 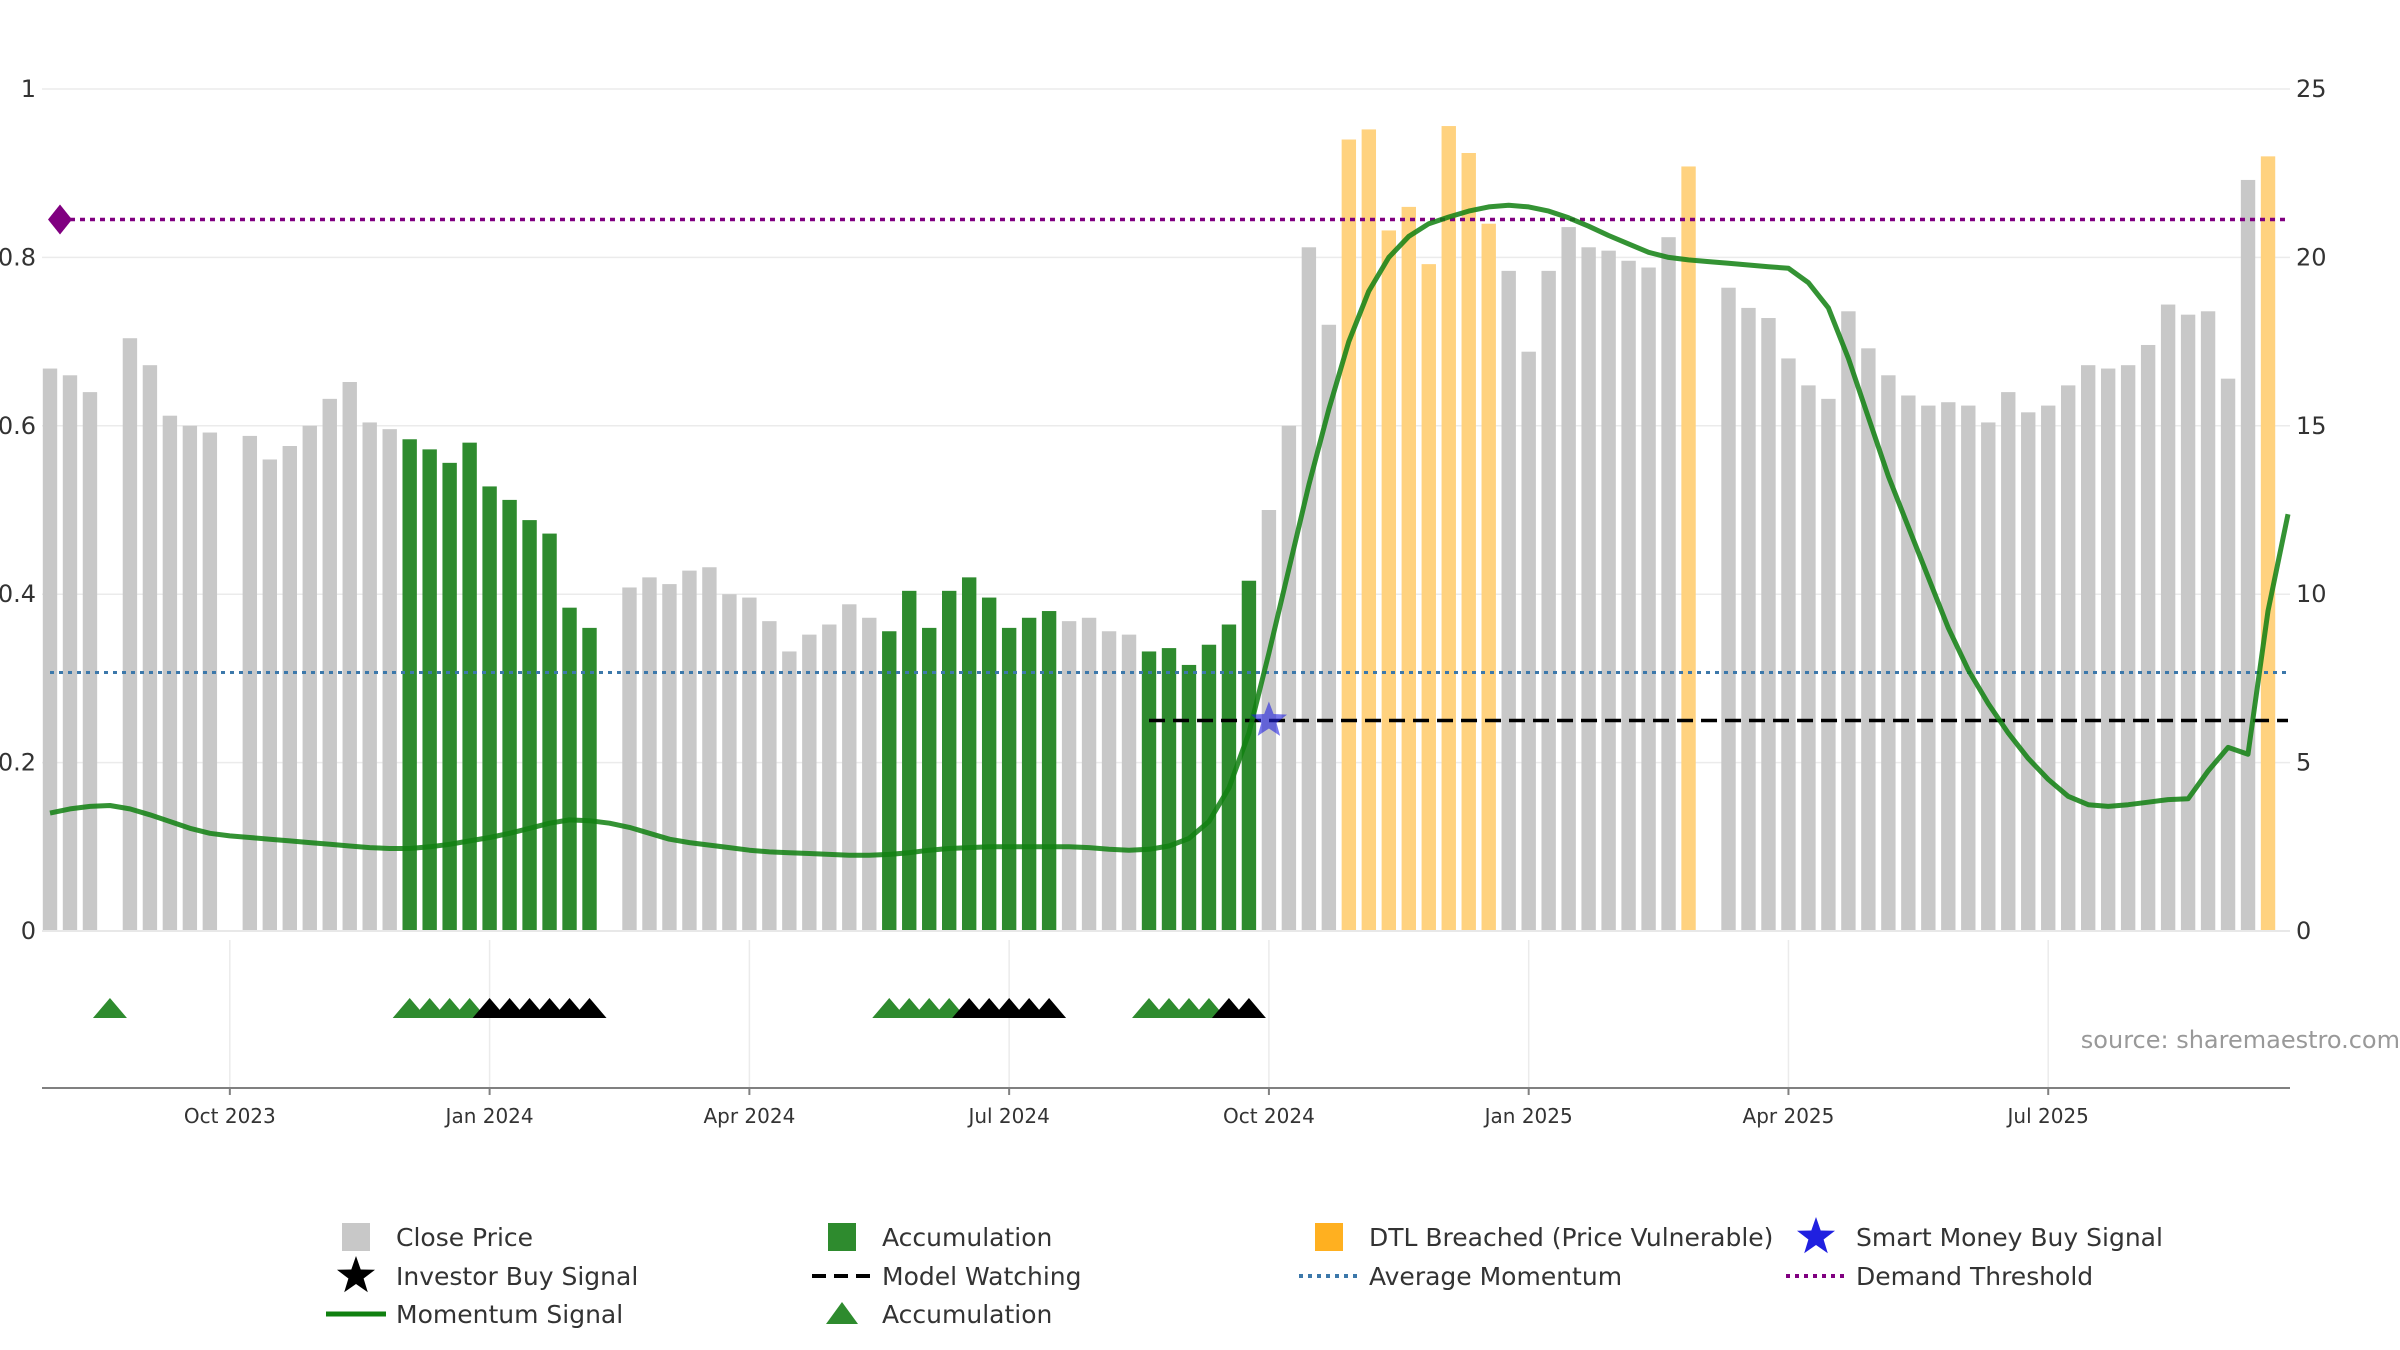 What do you see at coordinates (18, 257) in the screenshot?
I see `y-left-tick-label: 0.8` at bounding box center [18, 257].